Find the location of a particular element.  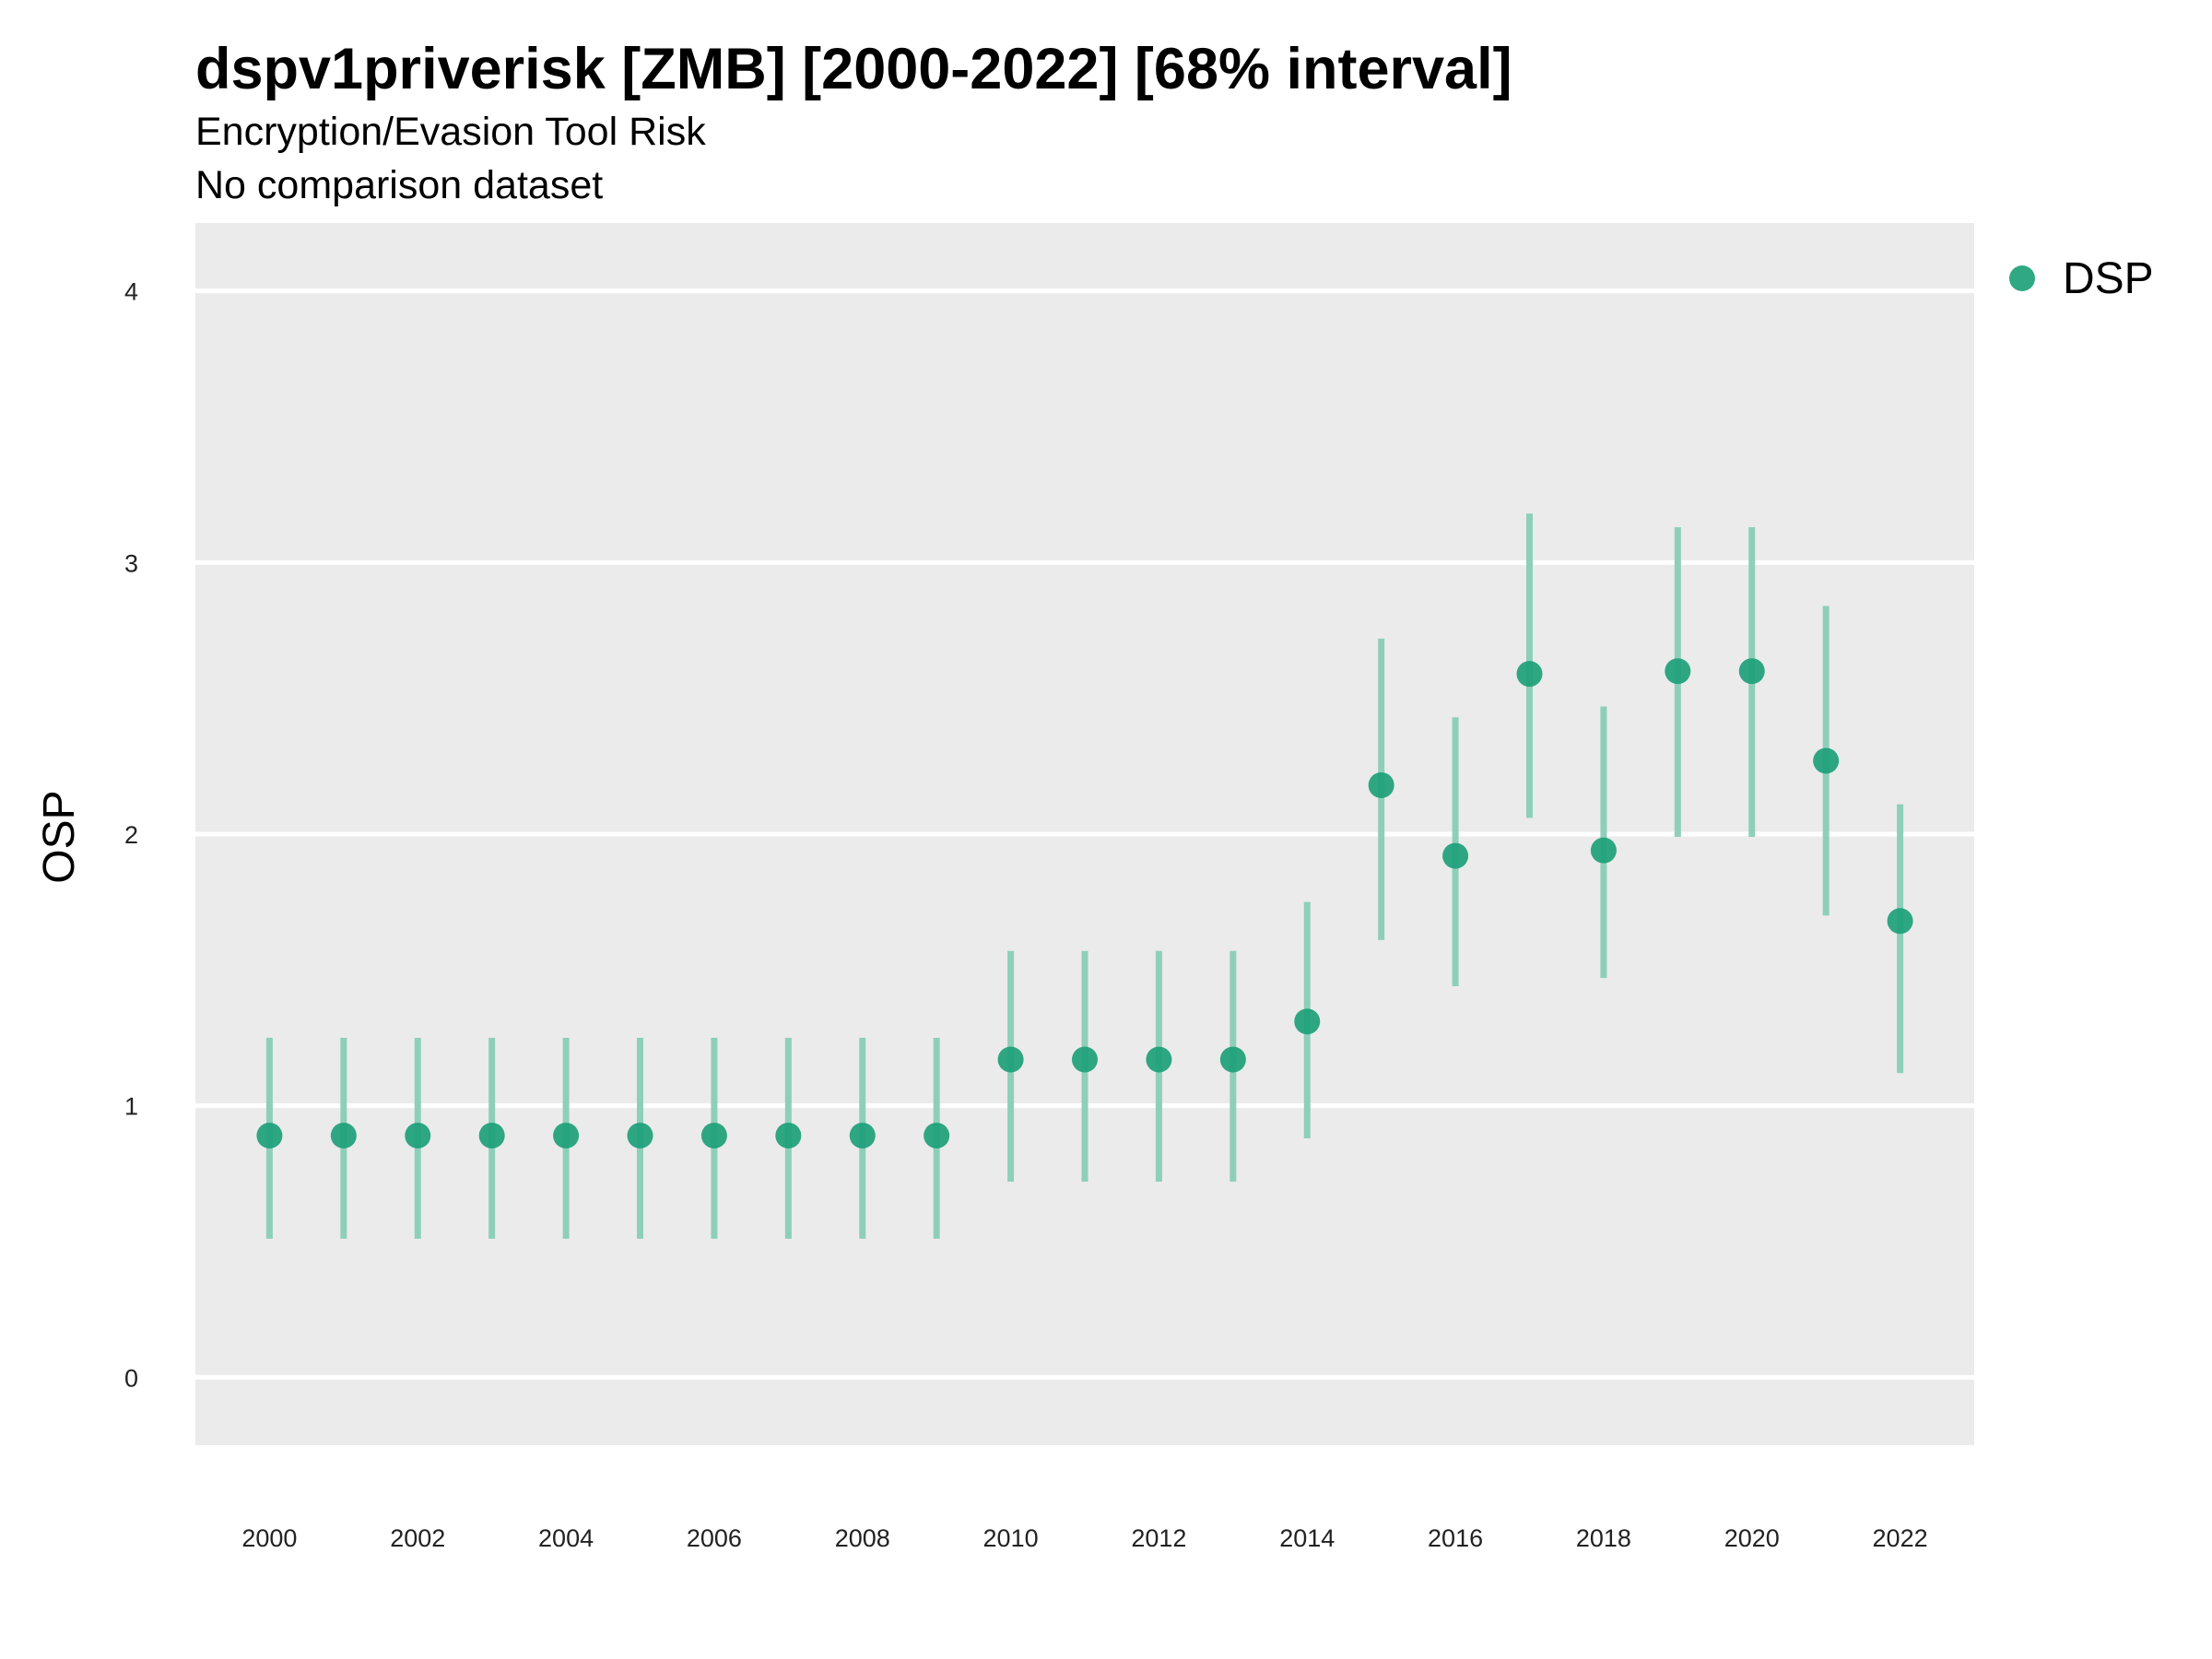

y-tick-label: 2 is located at coordinates (131, 835).